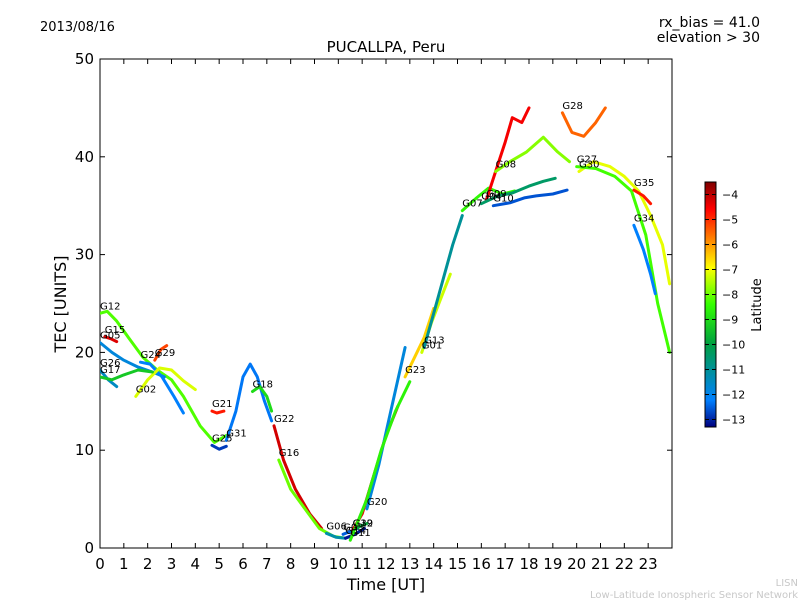 The image size is (800, 600). Describe the element at coordinates (552, 564) in the screenshot. I see `x-tick-label: 19` at that location.